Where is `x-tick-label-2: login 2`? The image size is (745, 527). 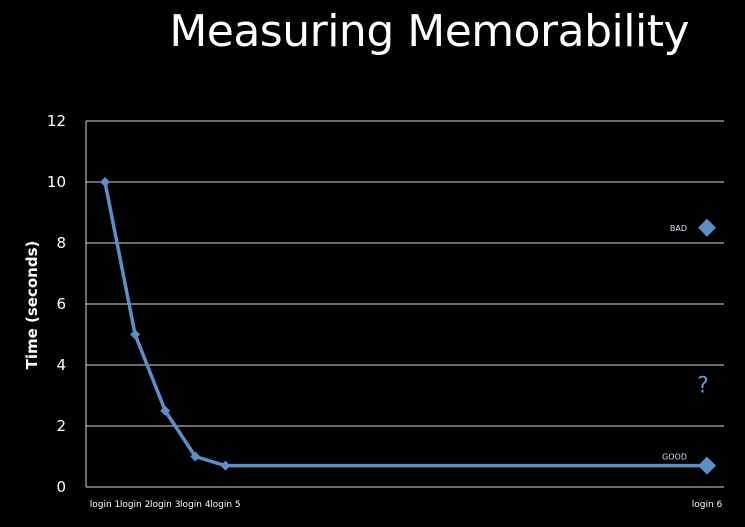 x-tick-label-2: login 2 is located at coordinates (135, 505).